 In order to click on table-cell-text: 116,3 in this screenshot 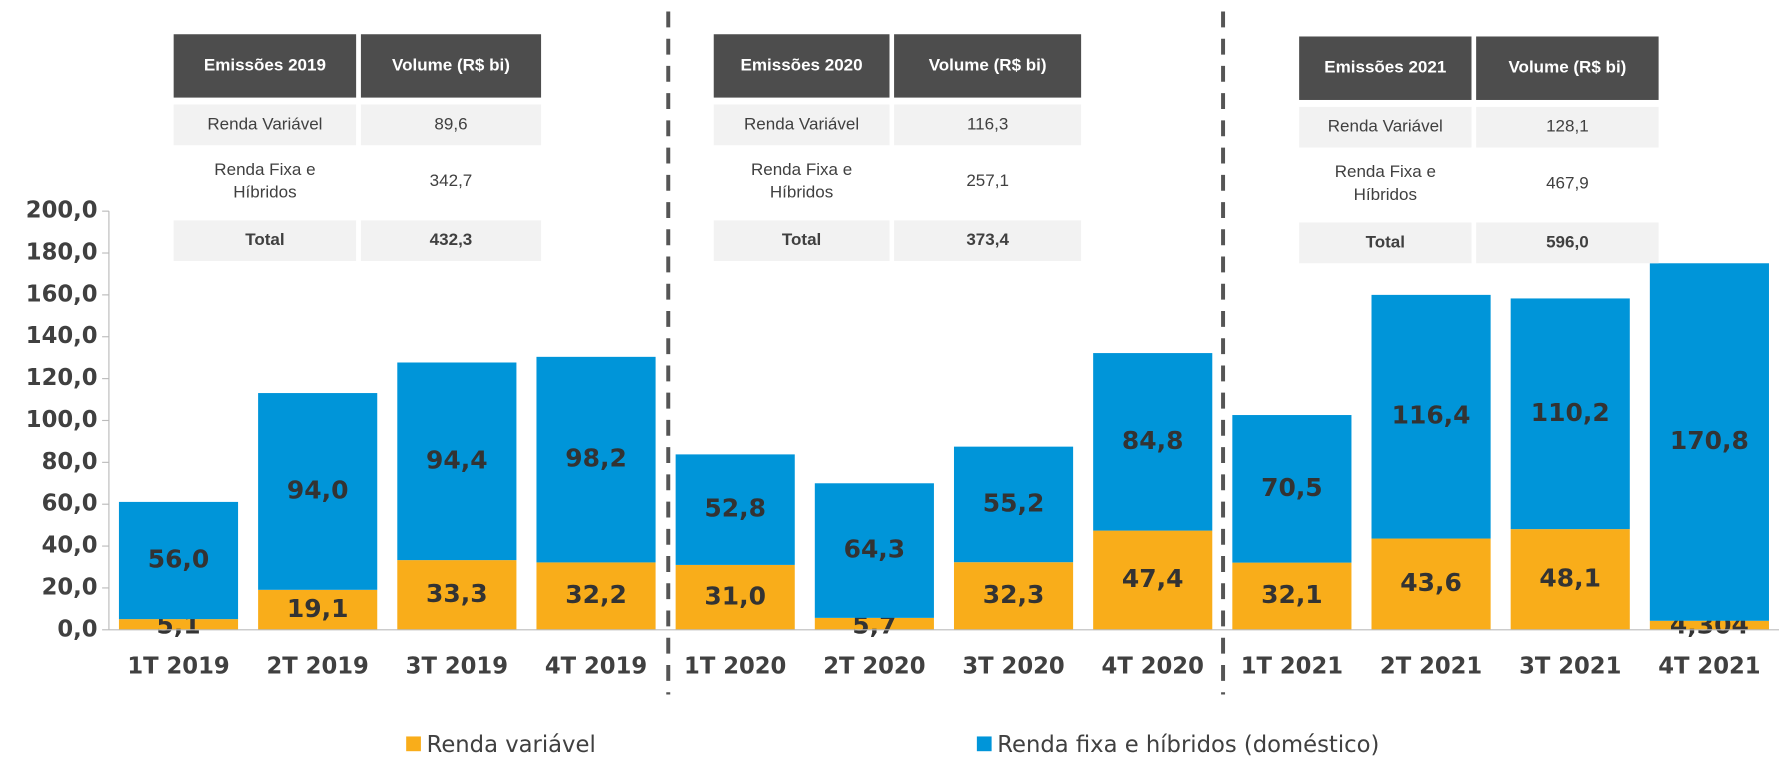, I will do `click(988, 125)`.